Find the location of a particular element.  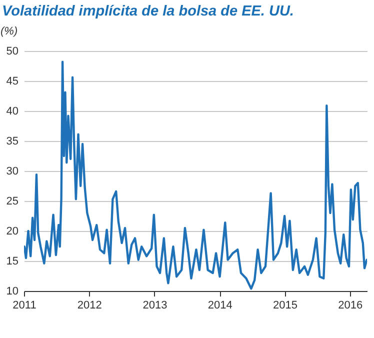

y-tick-label: 30 is located at coordinates (12, 172).